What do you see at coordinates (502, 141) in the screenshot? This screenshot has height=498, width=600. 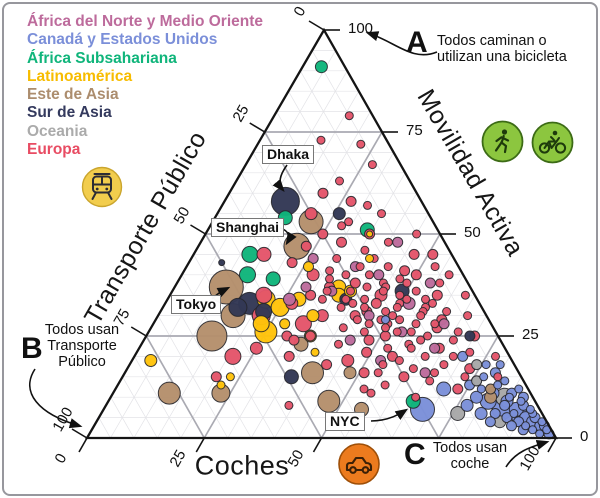 I see `walking-icon` at bounding box center [502, 141].